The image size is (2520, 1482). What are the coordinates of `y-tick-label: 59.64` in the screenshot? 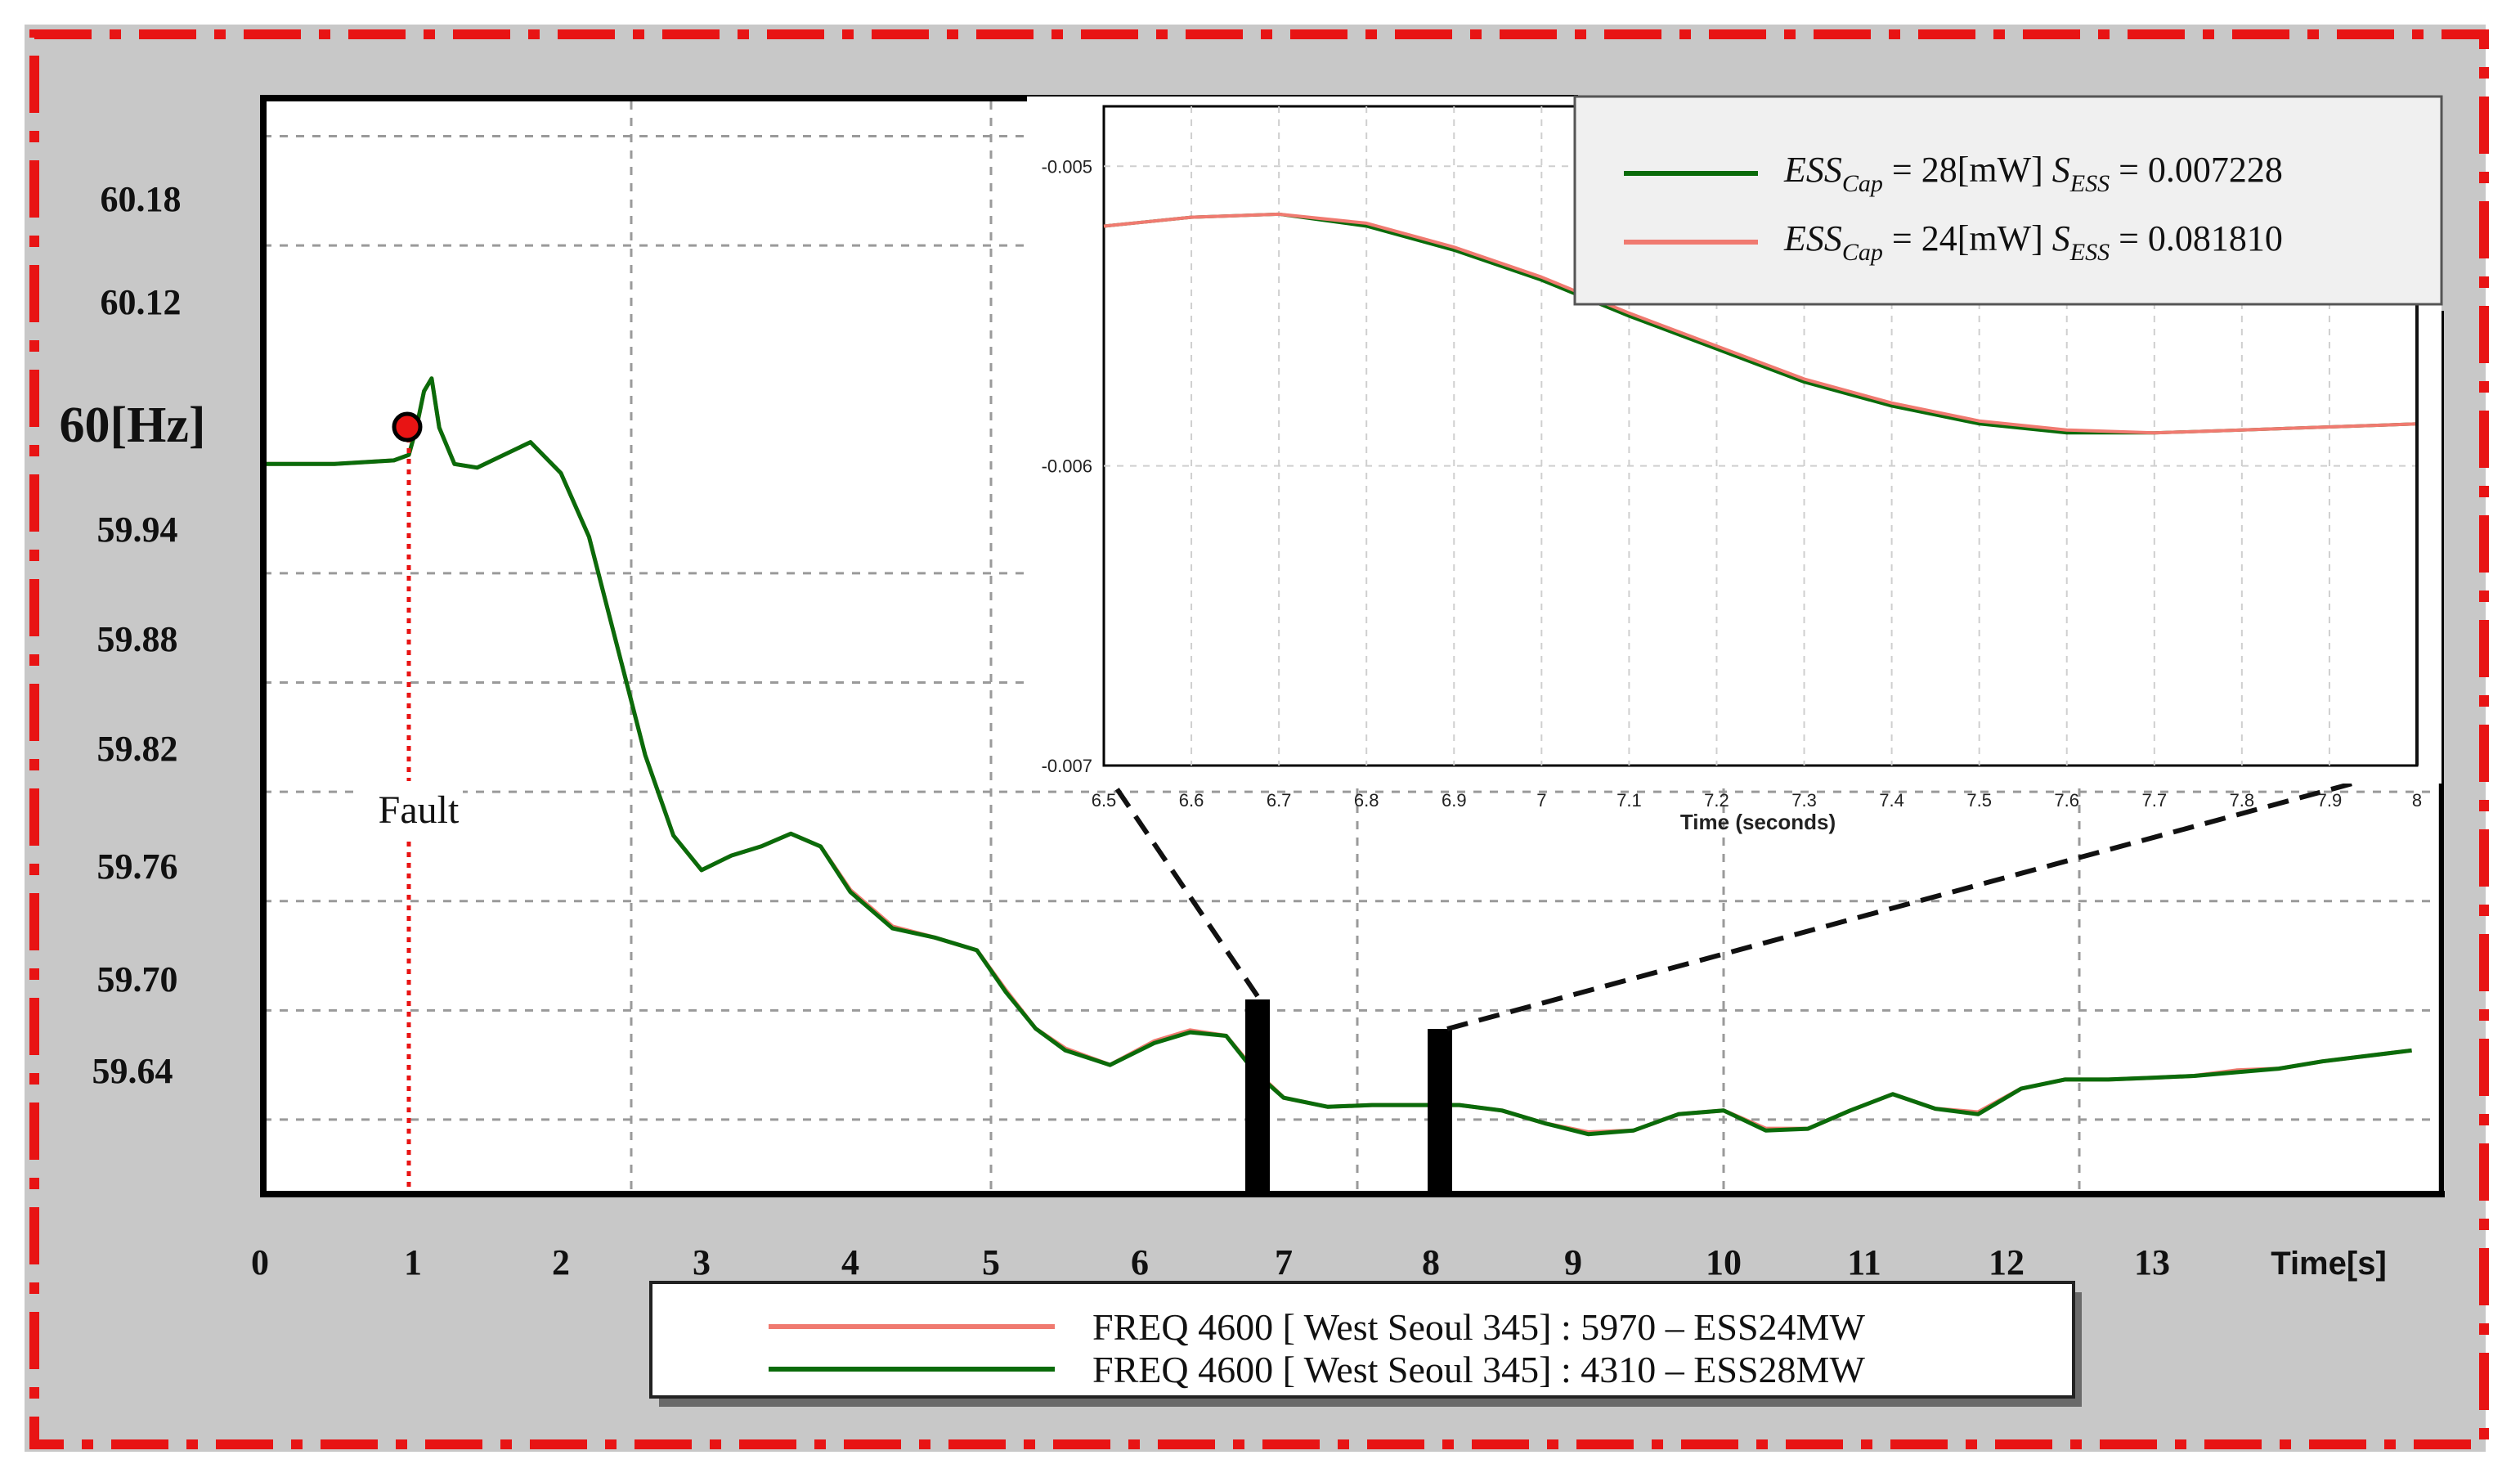 It's located at (132, 1071).